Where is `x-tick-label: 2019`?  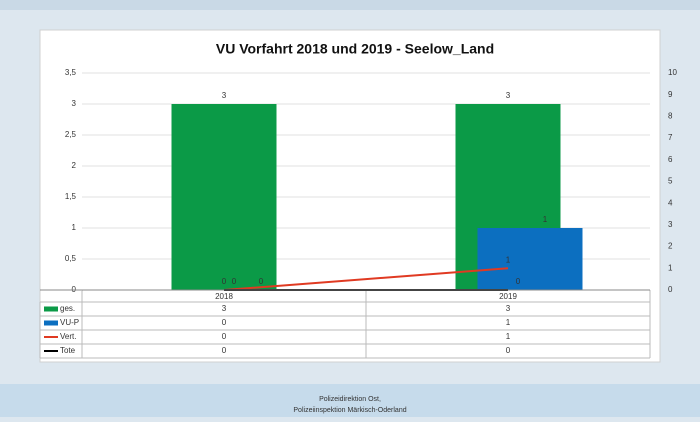 x-tick-label: 2019 is located at coordinates (508, 296).